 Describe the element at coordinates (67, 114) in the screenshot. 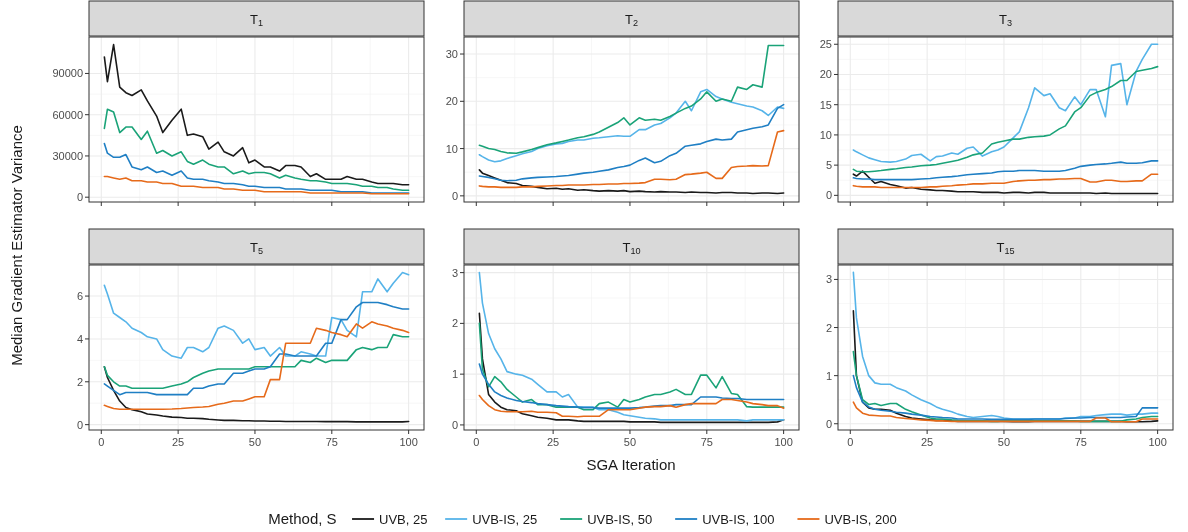

I see `y-tick-label: 60000` at that location.